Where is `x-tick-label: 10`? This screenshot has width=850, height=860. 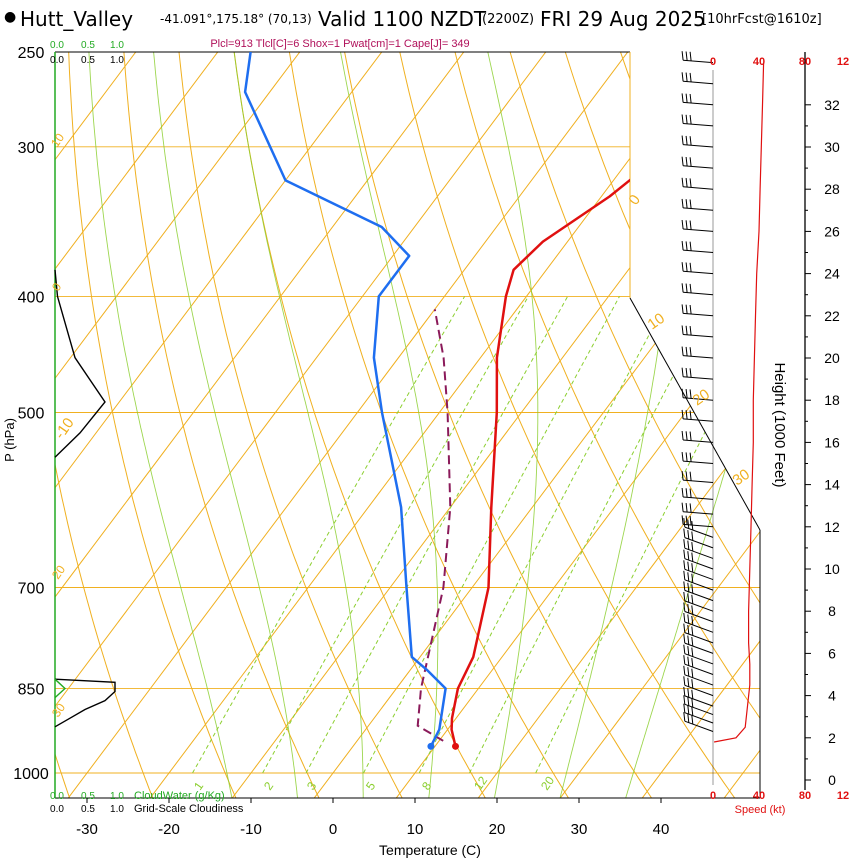 x-tick-label: 10 is located at coordinates (415, 829).